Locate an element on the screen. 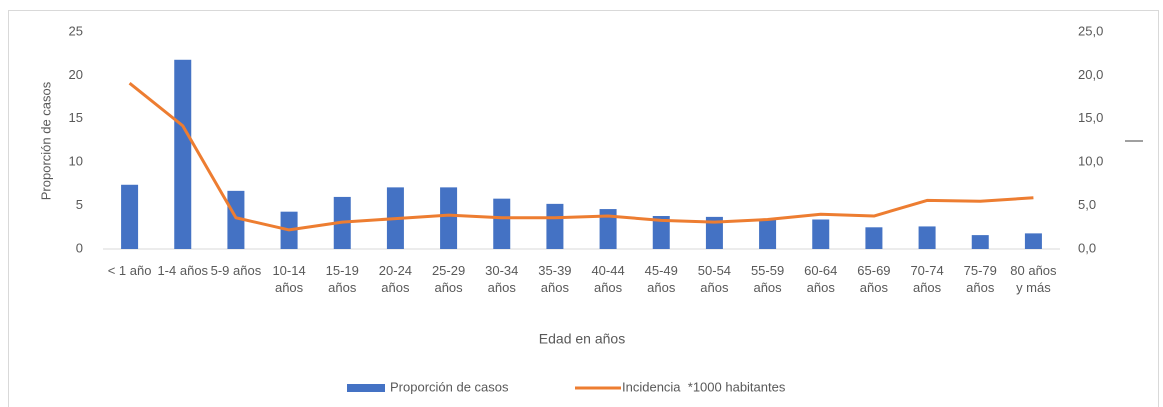  x-tick-label: 20-24 años is located at coordinates (395, 279).